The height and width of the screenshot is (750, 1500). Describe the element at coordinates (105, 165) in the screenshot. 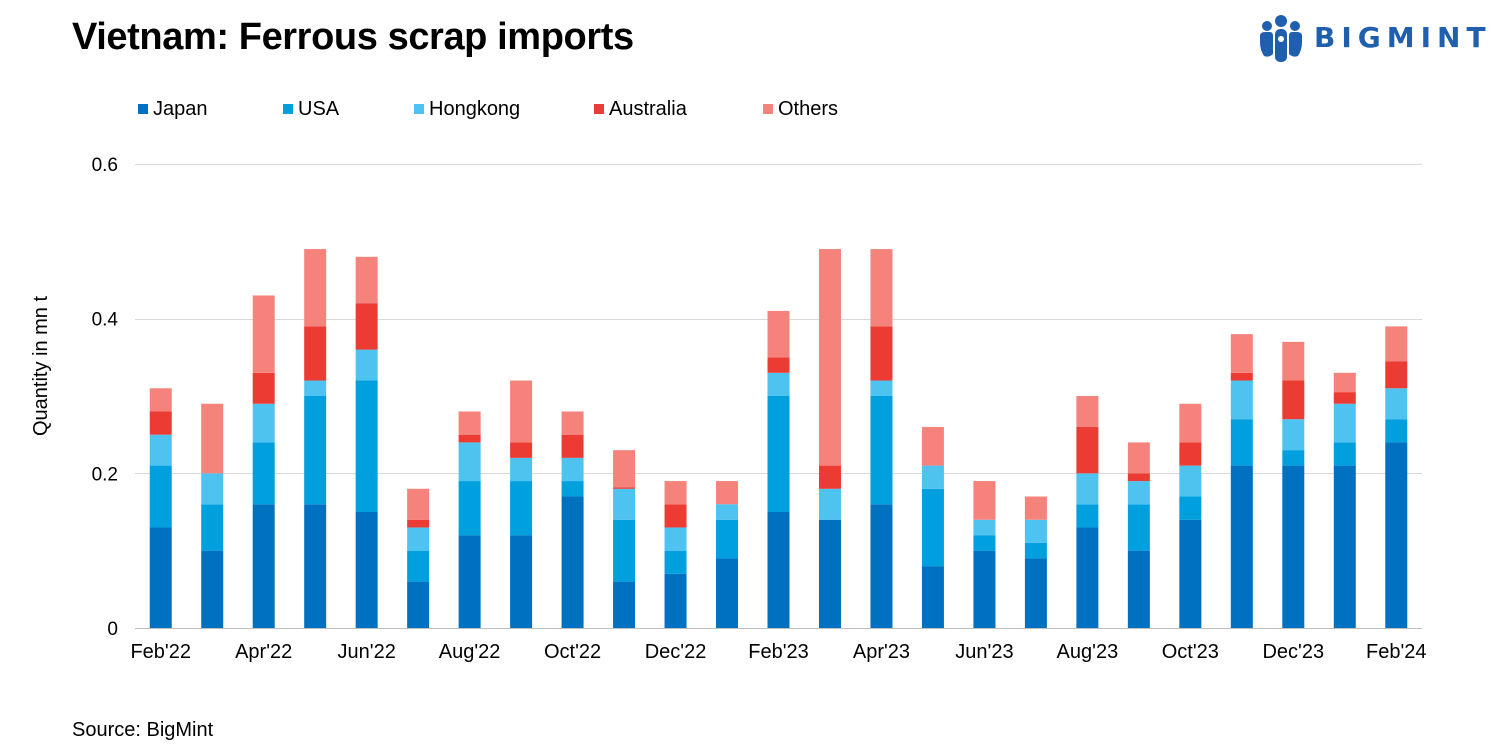

I see `y-tick-label: 0.6` at that location.